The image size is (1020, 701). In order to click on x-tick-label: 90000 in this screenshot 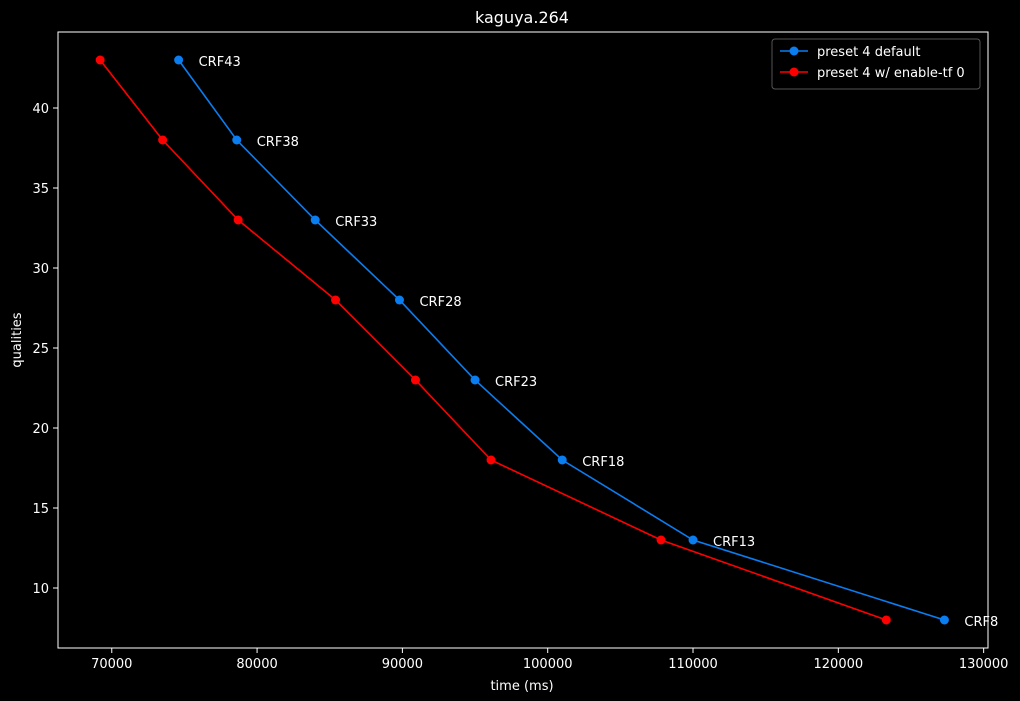, I will do `click(402, 664)`.